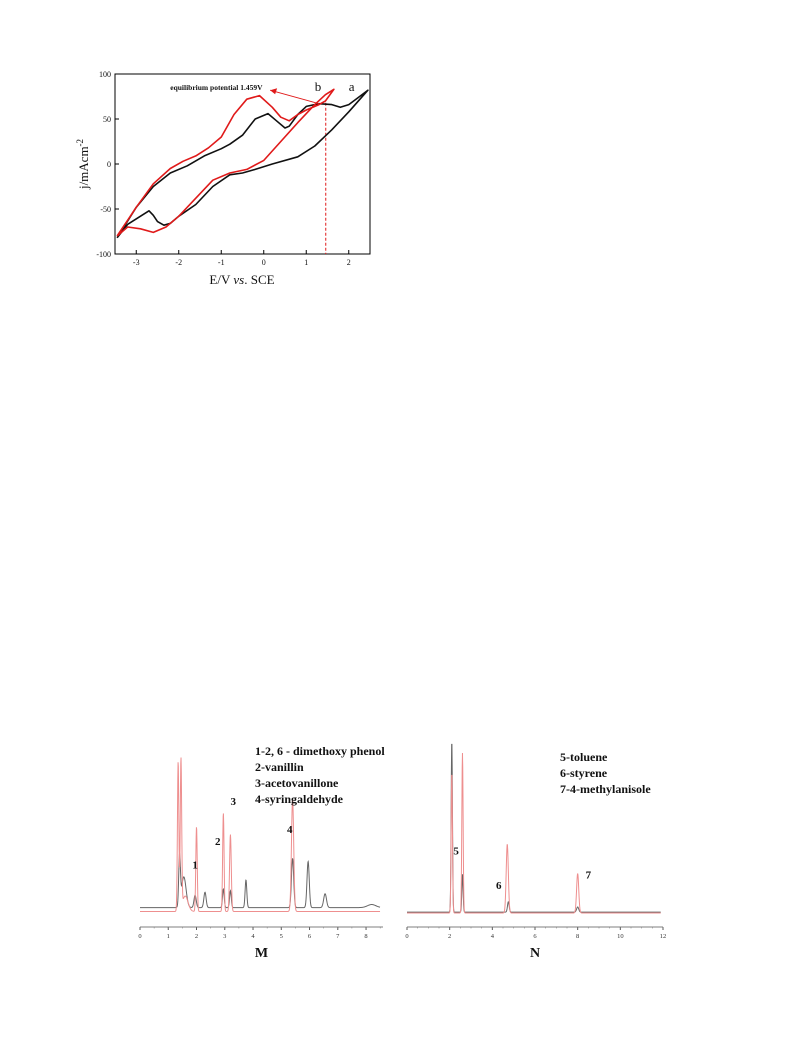 The height and width of the screenshot is (1057, 793). Describe the element at coordinates (620, 936) in the screenshot. I see `x-tick-label: 10` at that location.